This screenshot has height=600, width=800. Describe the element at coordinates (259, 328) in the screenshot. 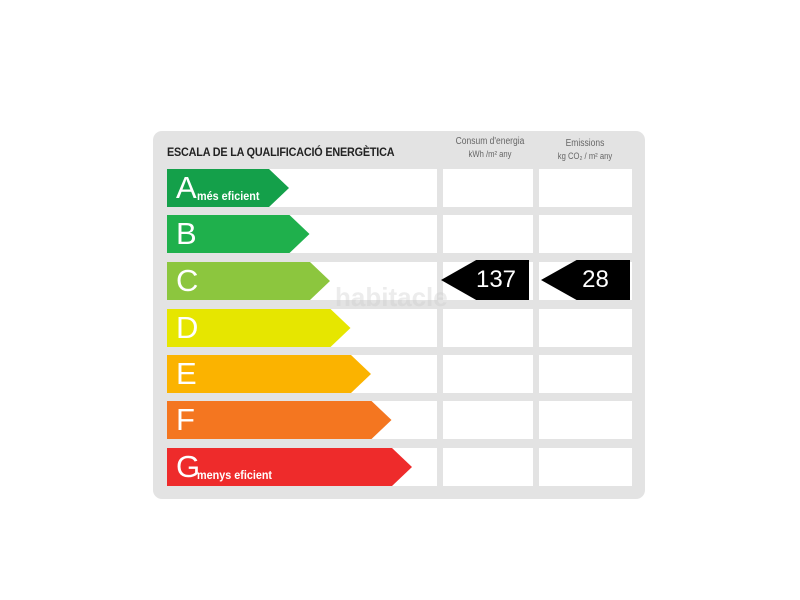

I see `rating-arrow-d: D` at that location.